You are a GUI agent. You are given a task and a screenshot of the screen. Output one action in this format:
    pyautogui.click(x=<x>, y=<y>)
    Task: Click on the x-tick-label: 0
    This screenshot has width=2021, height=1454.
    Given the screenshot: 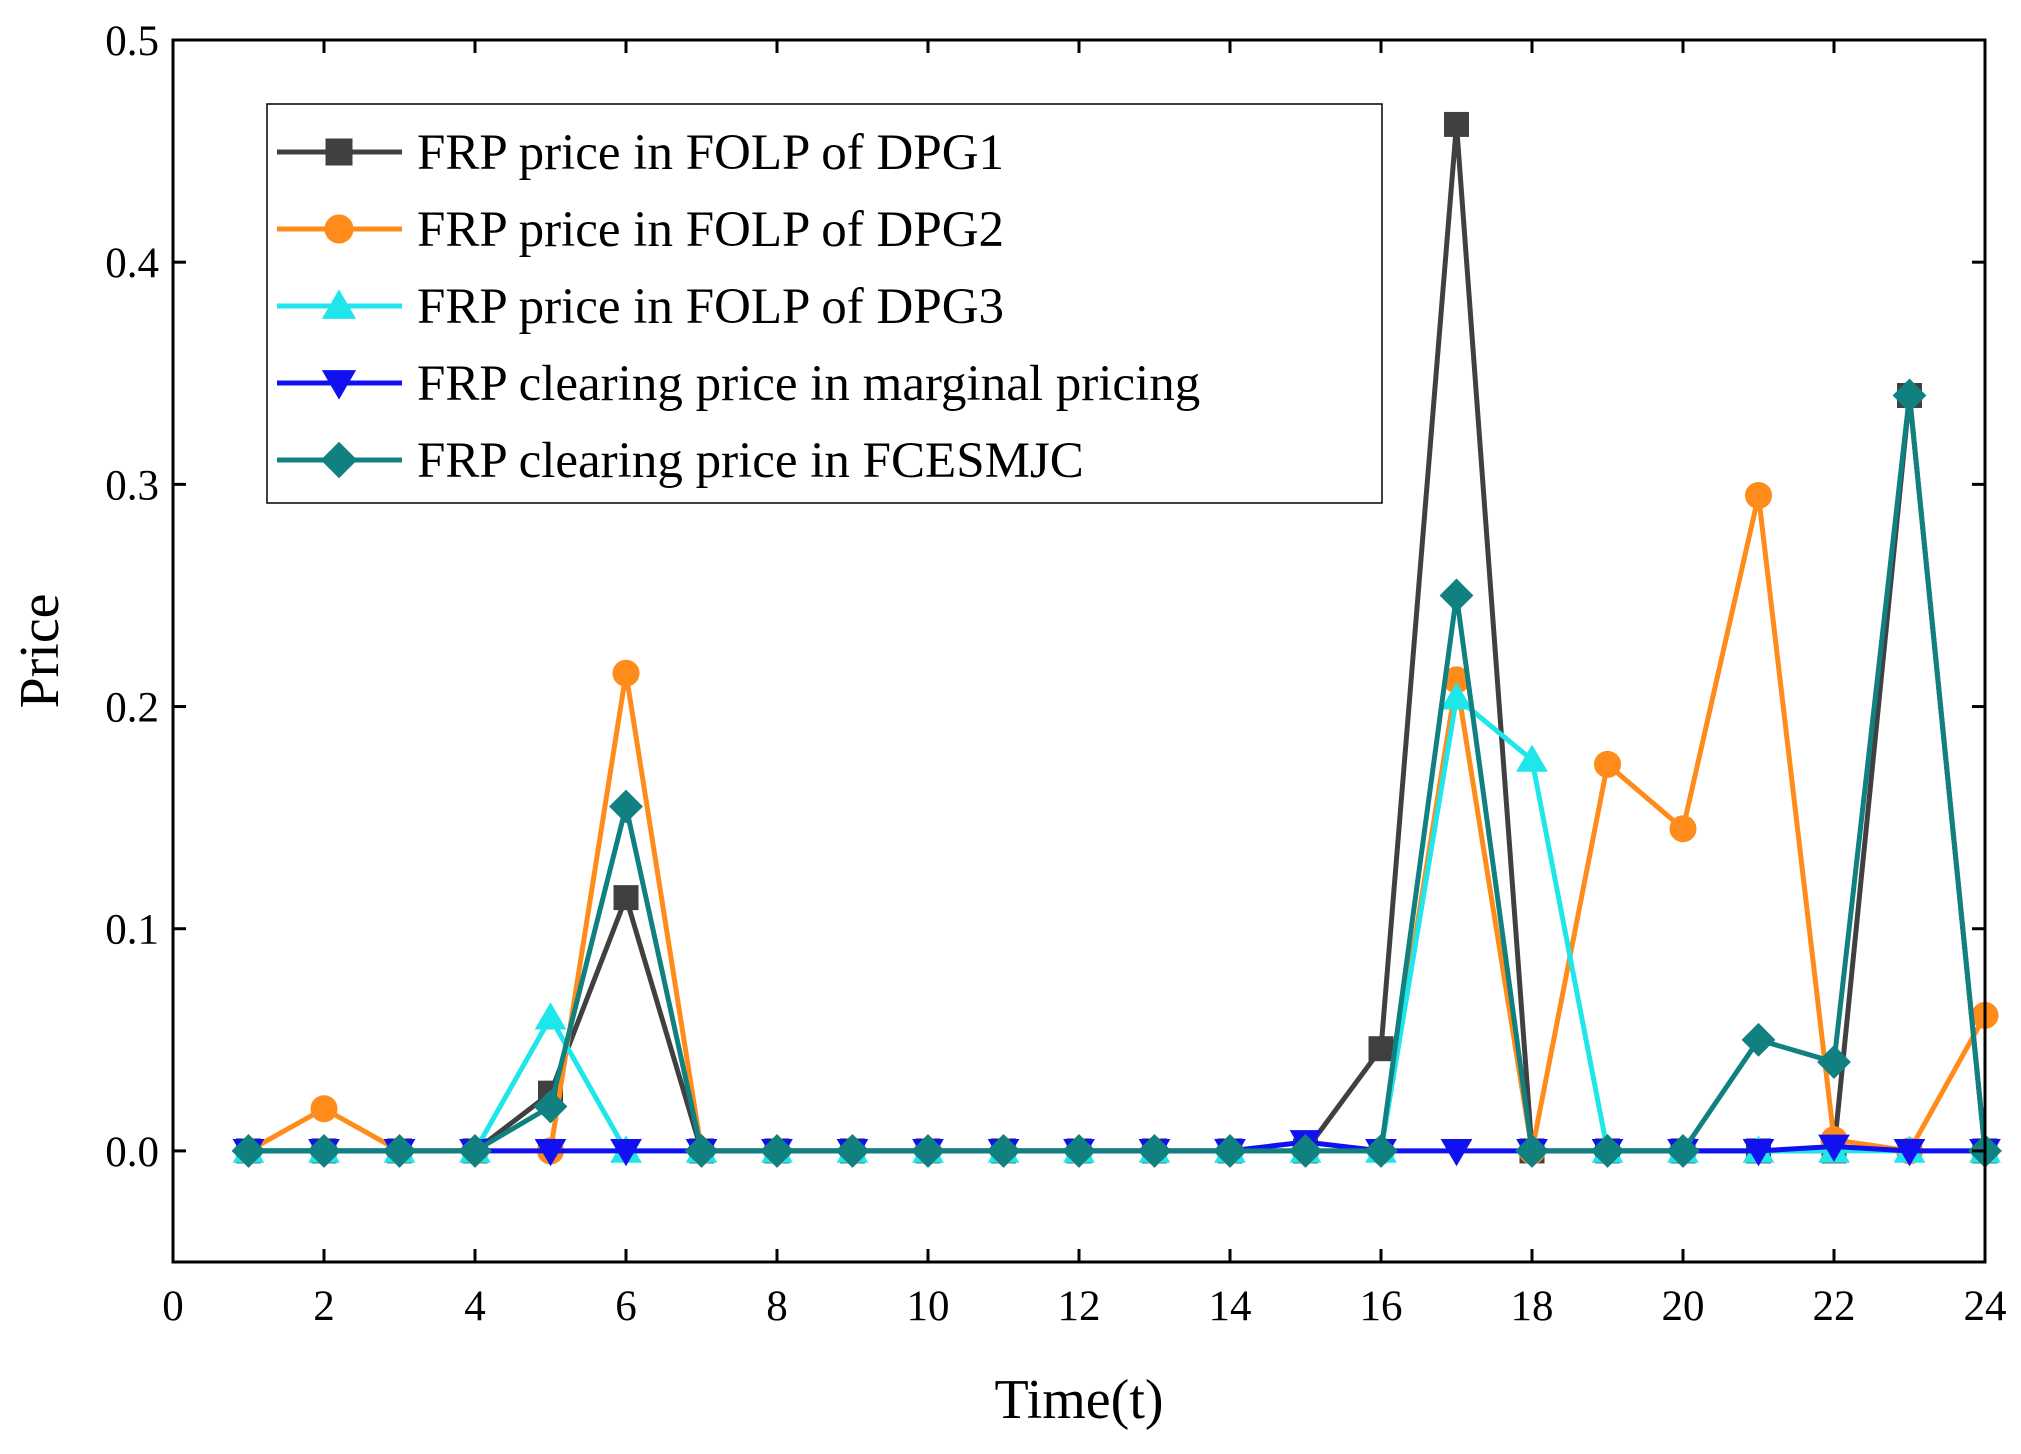 What is the action you would take?
    pyautogui.click(x=173, y=1306)
    